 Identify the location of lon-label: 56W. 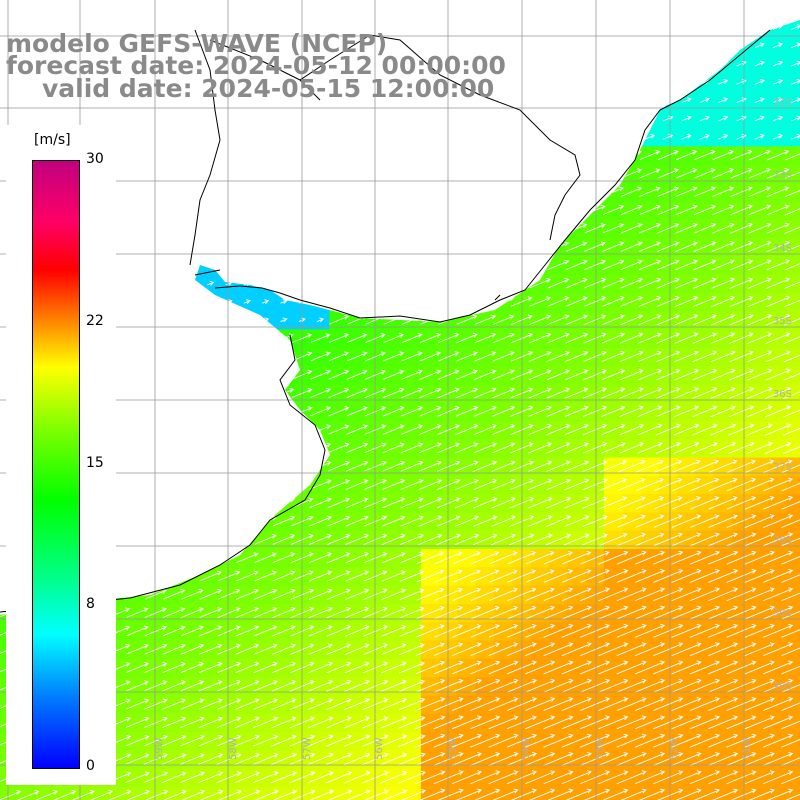
(379, 748).